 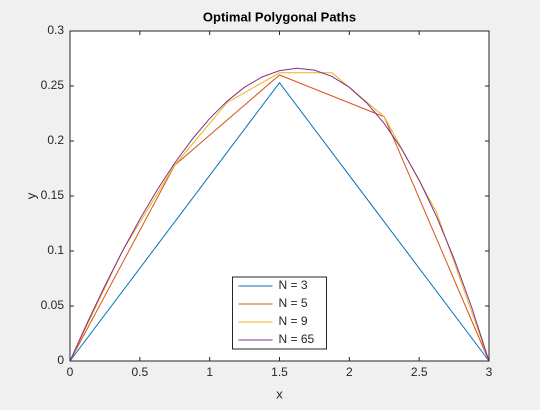 What do you see at coordinates (53, 195) in the screenshot?
I see `y-tick-label: 0.15` at bounding box center [53, 195].